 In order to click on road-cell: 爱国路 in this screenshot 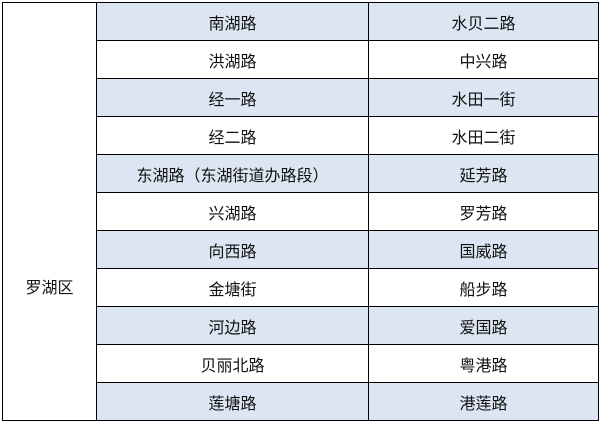, I will do `click(483, 325)`.